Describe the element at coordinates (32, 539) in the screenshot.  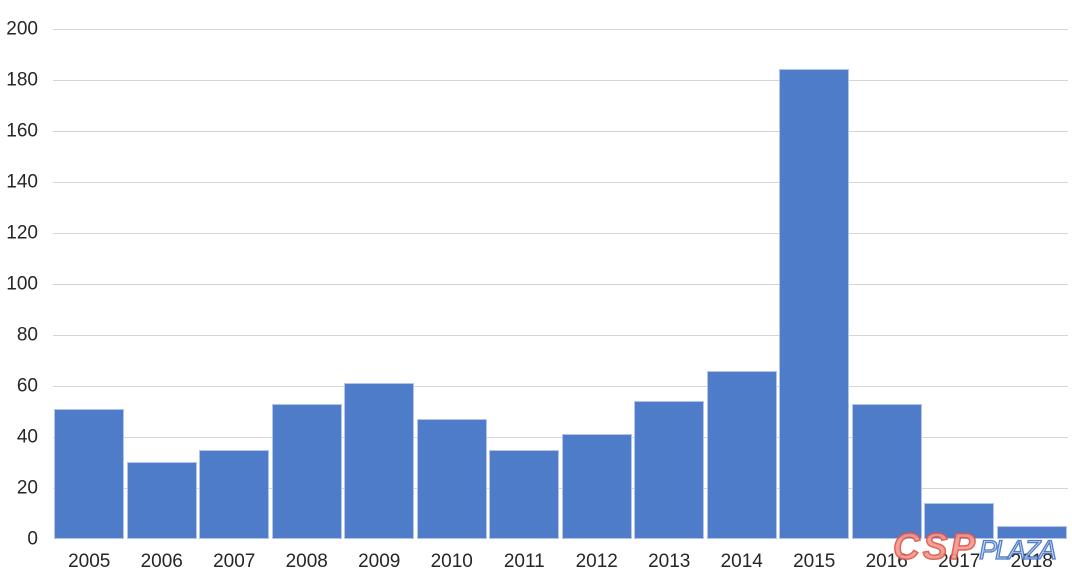
I see `y-tick-label-0: 0` at that location.